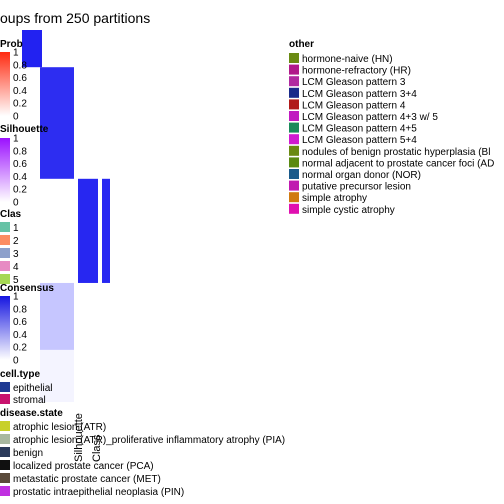  What do you see at coordinates (5, 84) in the screenshot?
I see `prob-legend-colorbar` at bounding box center [5, 84].